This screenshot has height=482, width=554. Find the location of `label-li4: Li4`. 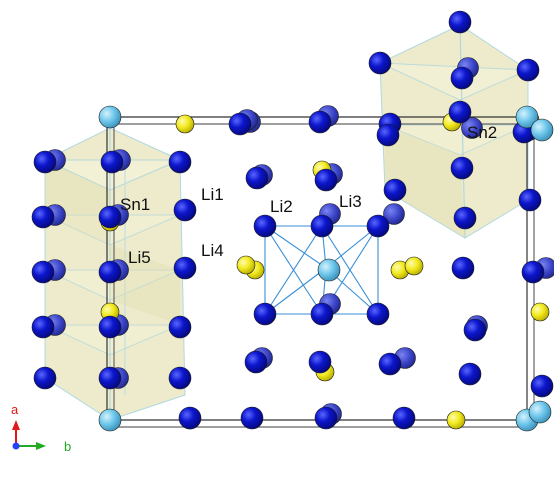

label-li4: Li4 is located at coordinates (212, 250).